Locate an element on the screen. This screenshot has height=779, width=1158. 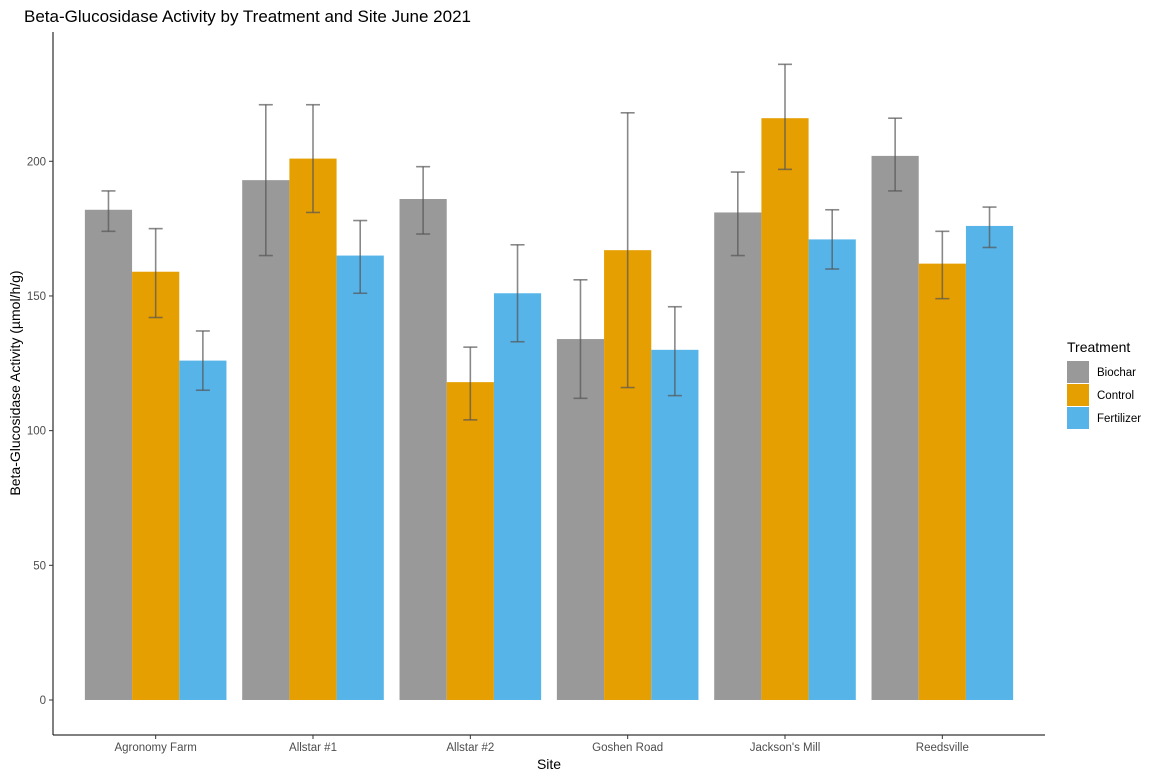
legend-swatch-fertilizer is located at coordinates (1078, 418).